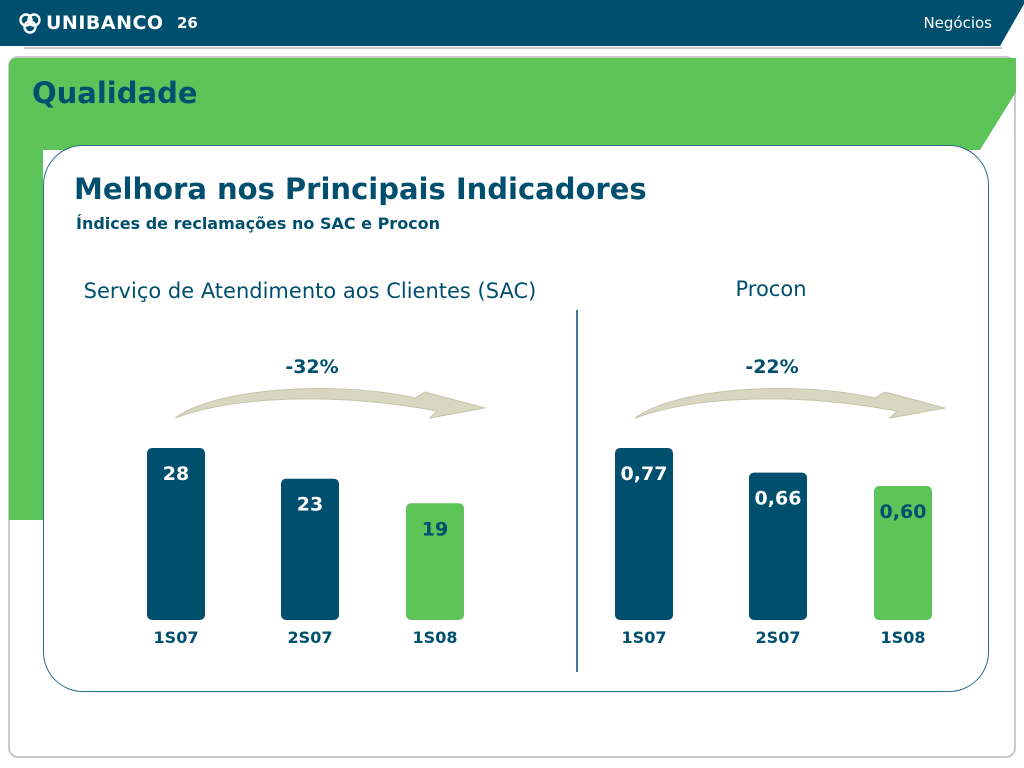 This screenshot has width=1024, height=768. What do you see at coordinates (778, 499) in the screenshot?
I see `data-label: 0,66` at bounding box center [778, 499].